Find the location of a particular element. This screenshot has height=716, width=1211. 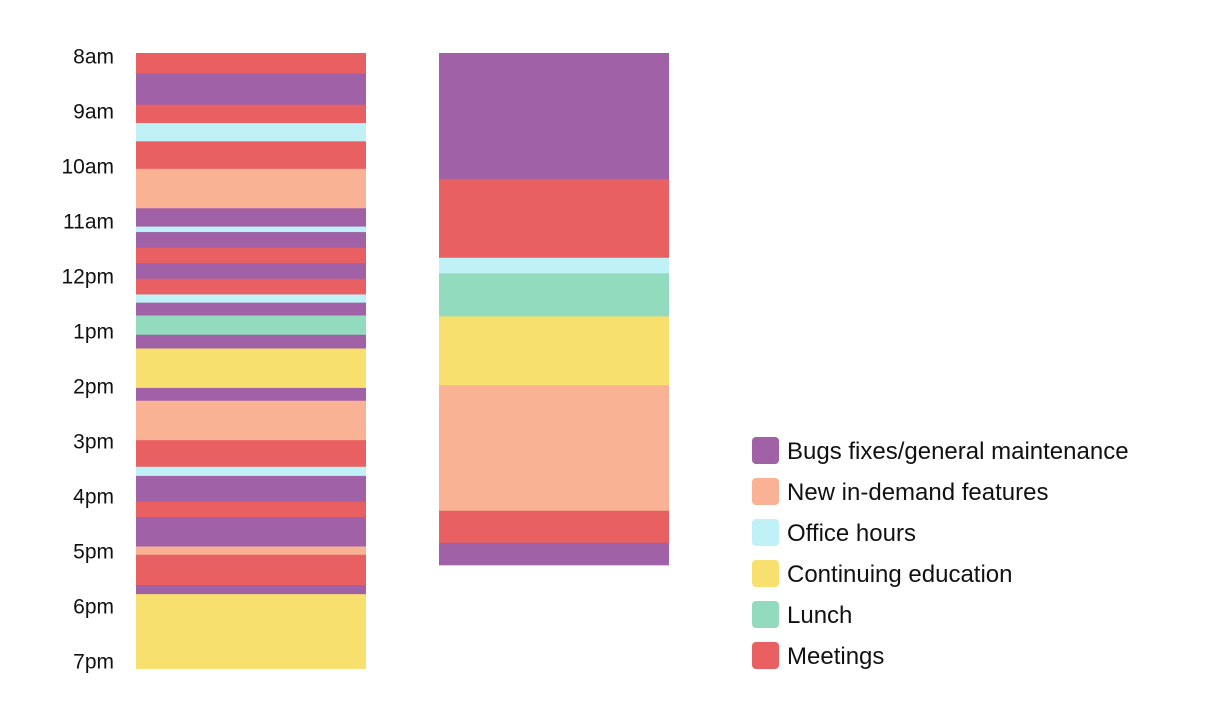

y-tick-label: 1pm is located at coordinates (93, 332).